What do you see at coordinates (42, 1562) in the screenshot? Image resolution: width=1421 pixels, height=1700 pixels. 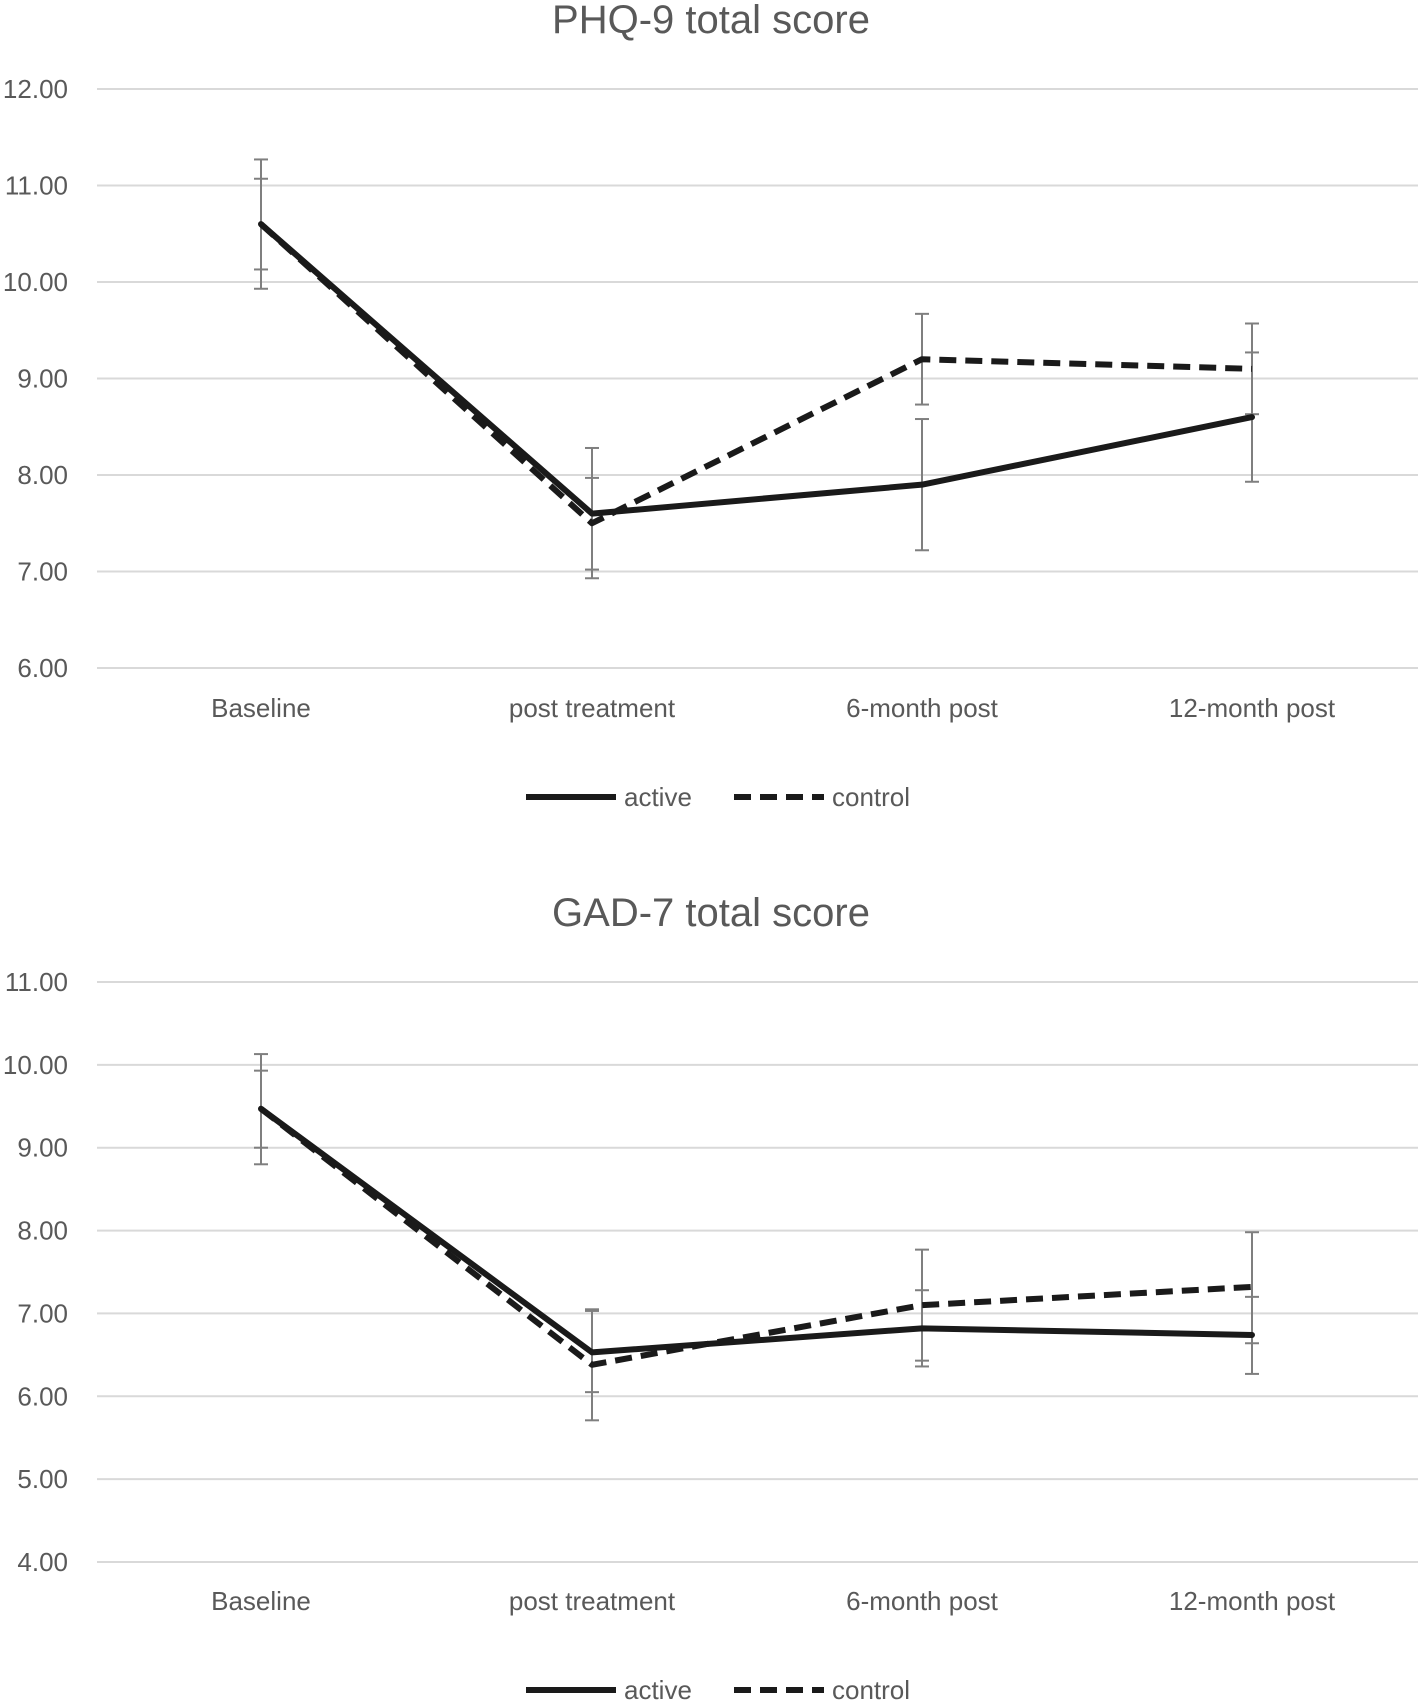 I see `y-tick-label: 4.00` at bounding box center [42, 1562].